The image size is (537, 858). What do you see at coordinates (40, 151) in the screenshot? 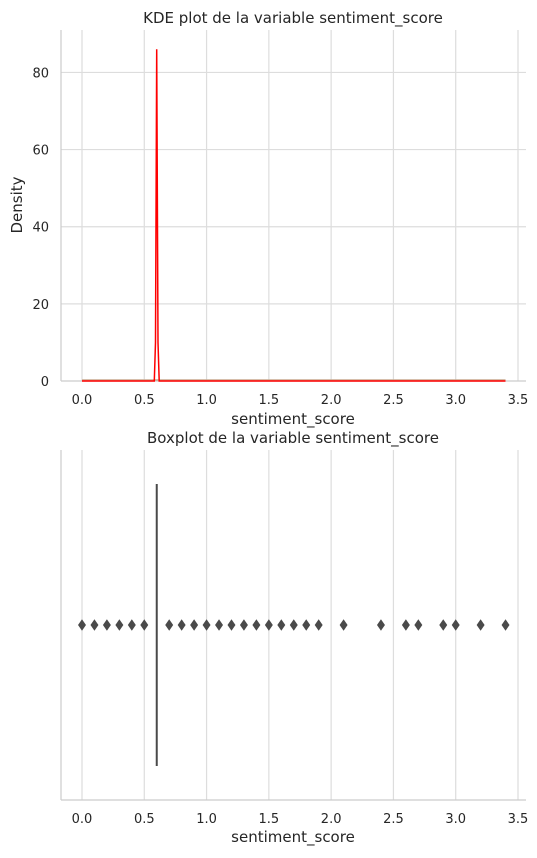
I see `kde-y-tick-label: 60` at bounding box center [40, 151].